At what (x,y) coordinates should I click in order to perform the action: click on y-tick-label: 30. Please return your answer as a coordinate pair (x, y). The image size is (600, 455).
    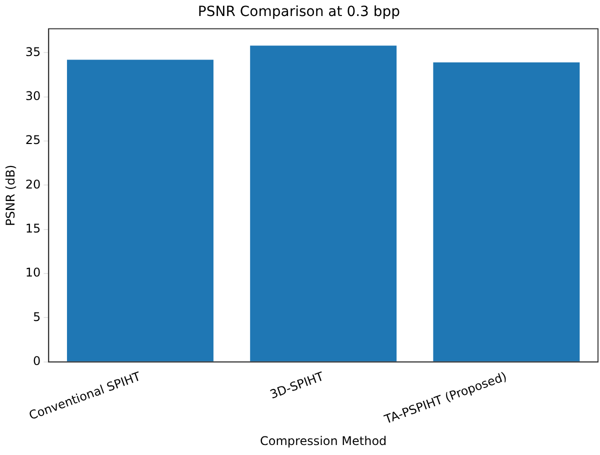
    Looking at the image, I should click on (33, 95).